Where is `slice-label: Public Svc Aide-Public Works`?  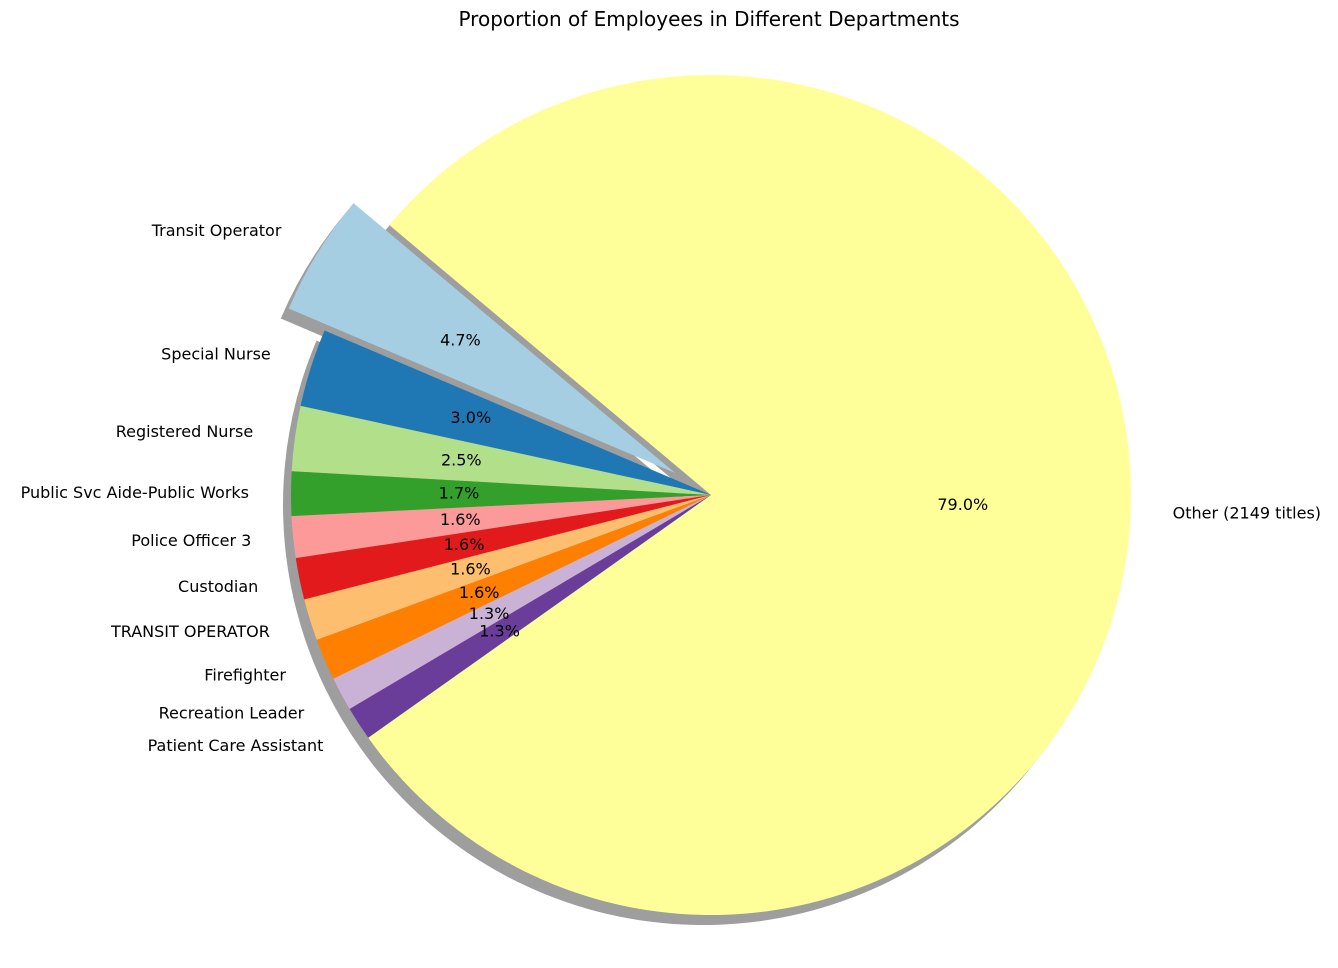
slice-label: Public Svc Aide-Public Works is located at coordinates (135, 492).